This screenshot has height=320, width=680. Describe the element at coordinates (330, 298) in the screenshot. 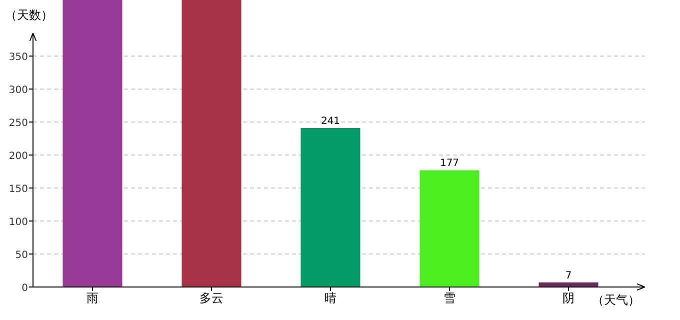

I see `x-tick-label: 晴` at that location.